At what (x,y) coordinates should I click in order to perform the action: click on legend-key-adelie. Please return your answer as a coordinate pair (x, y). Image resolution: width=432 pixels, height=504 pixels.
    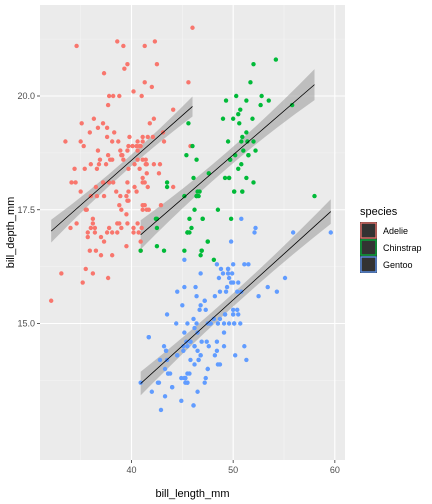
    Looking at the image, I should click on (368, 230).